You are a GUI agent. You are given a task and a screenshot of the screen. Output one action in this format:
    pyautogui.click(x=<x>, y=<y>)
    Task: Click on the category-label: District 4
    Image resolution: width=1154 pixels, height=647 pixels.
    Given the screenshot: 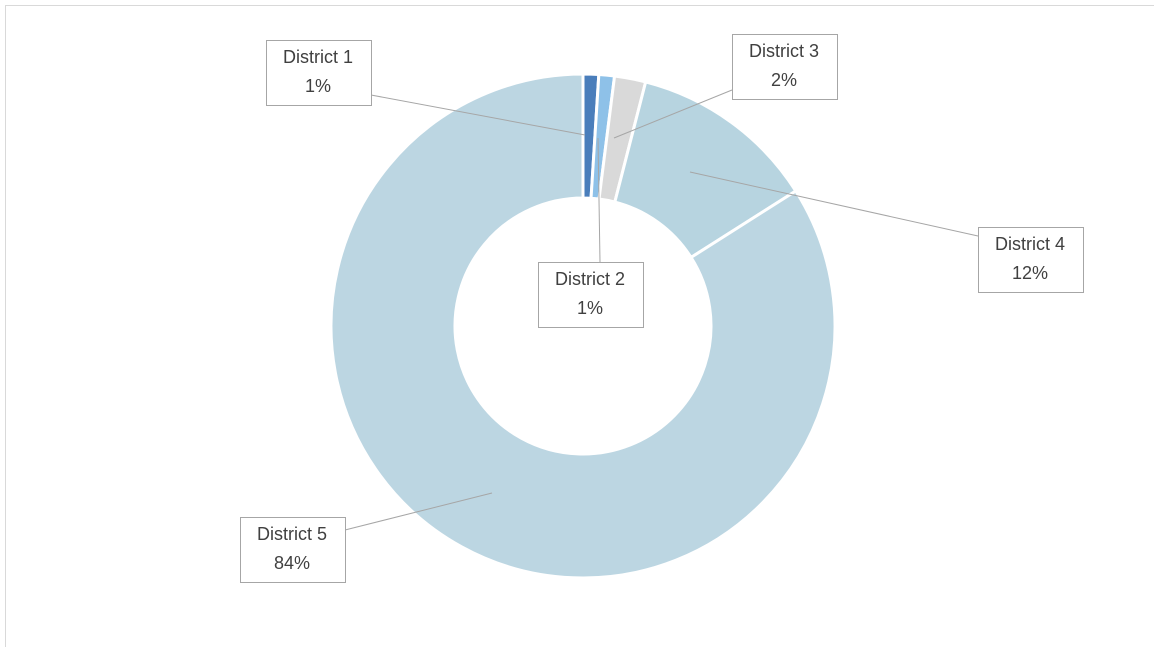 What is the action you would take?
    pyautogui.click(x=1030, y=244)
    